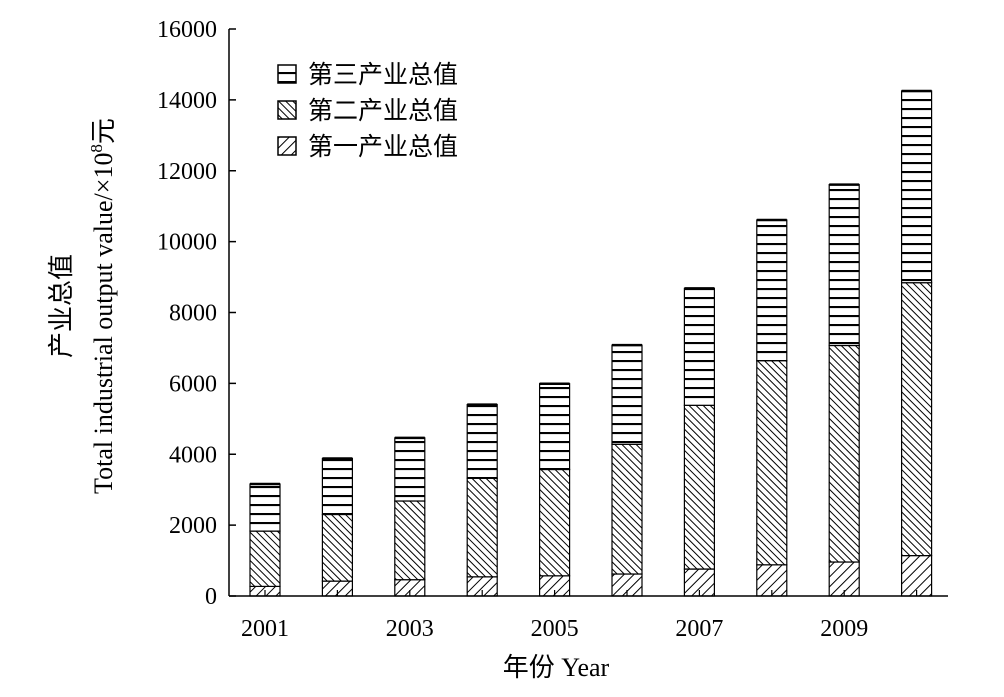  What do you see at coordinates (211, 597) in the screenshot?
I see `y-tick-label-0: 0` at bounding box center [211, 597].